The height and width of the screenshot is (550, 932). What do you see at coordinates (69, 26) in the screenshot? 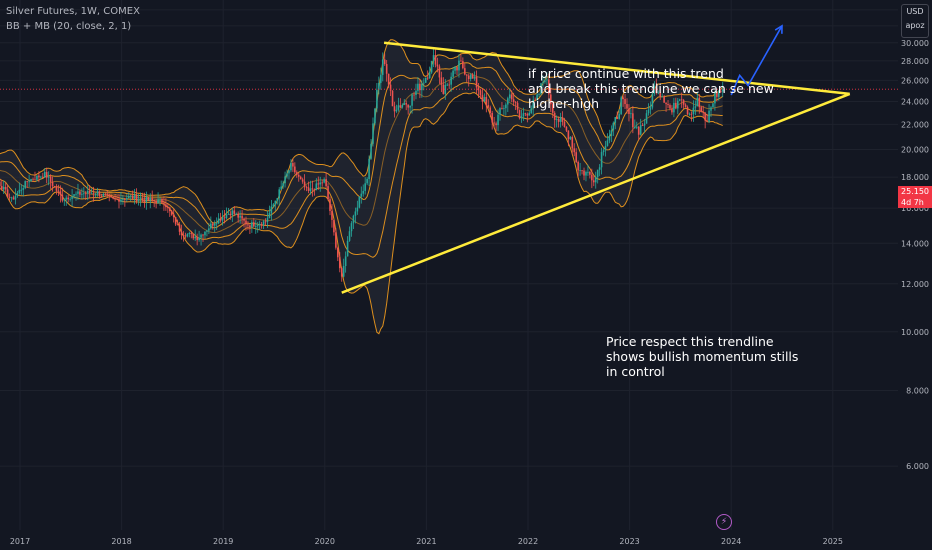
I see `indicator-title: BB + MB (20, close, 2, 1)` at bounding box center [69, 26].